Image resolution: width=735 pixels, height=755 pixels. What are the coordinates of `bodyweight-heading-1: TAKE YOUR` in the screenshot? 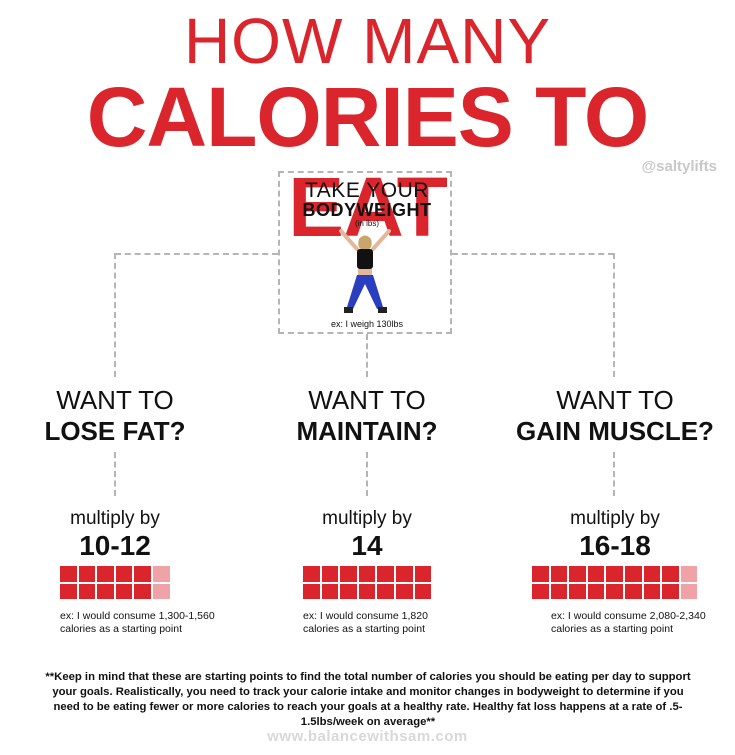 It's located at (367, 190).